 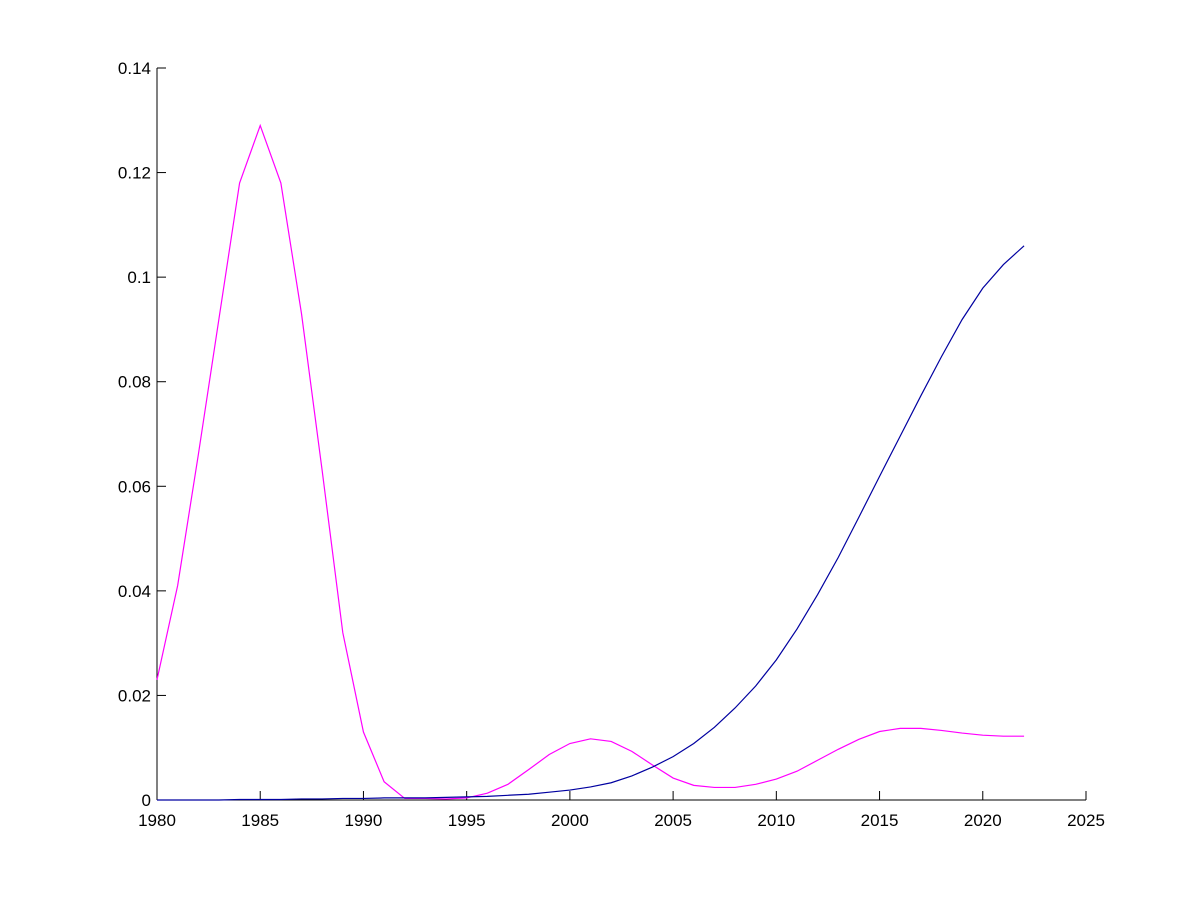 I want to click on y-tick-label: 0.12, so click(x=134, y=173).